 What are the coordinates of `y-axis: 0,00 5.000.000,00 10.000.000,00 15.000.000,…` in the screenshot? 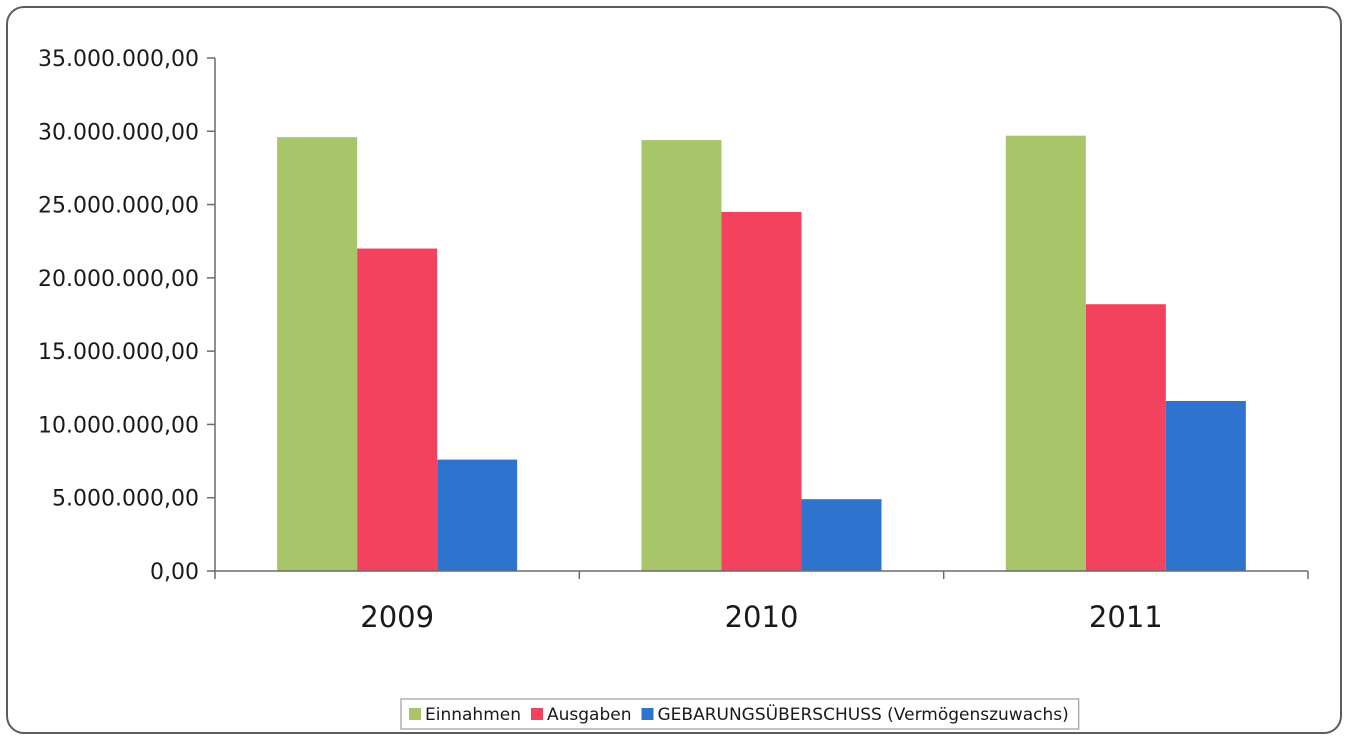 It's located at (127, 316).